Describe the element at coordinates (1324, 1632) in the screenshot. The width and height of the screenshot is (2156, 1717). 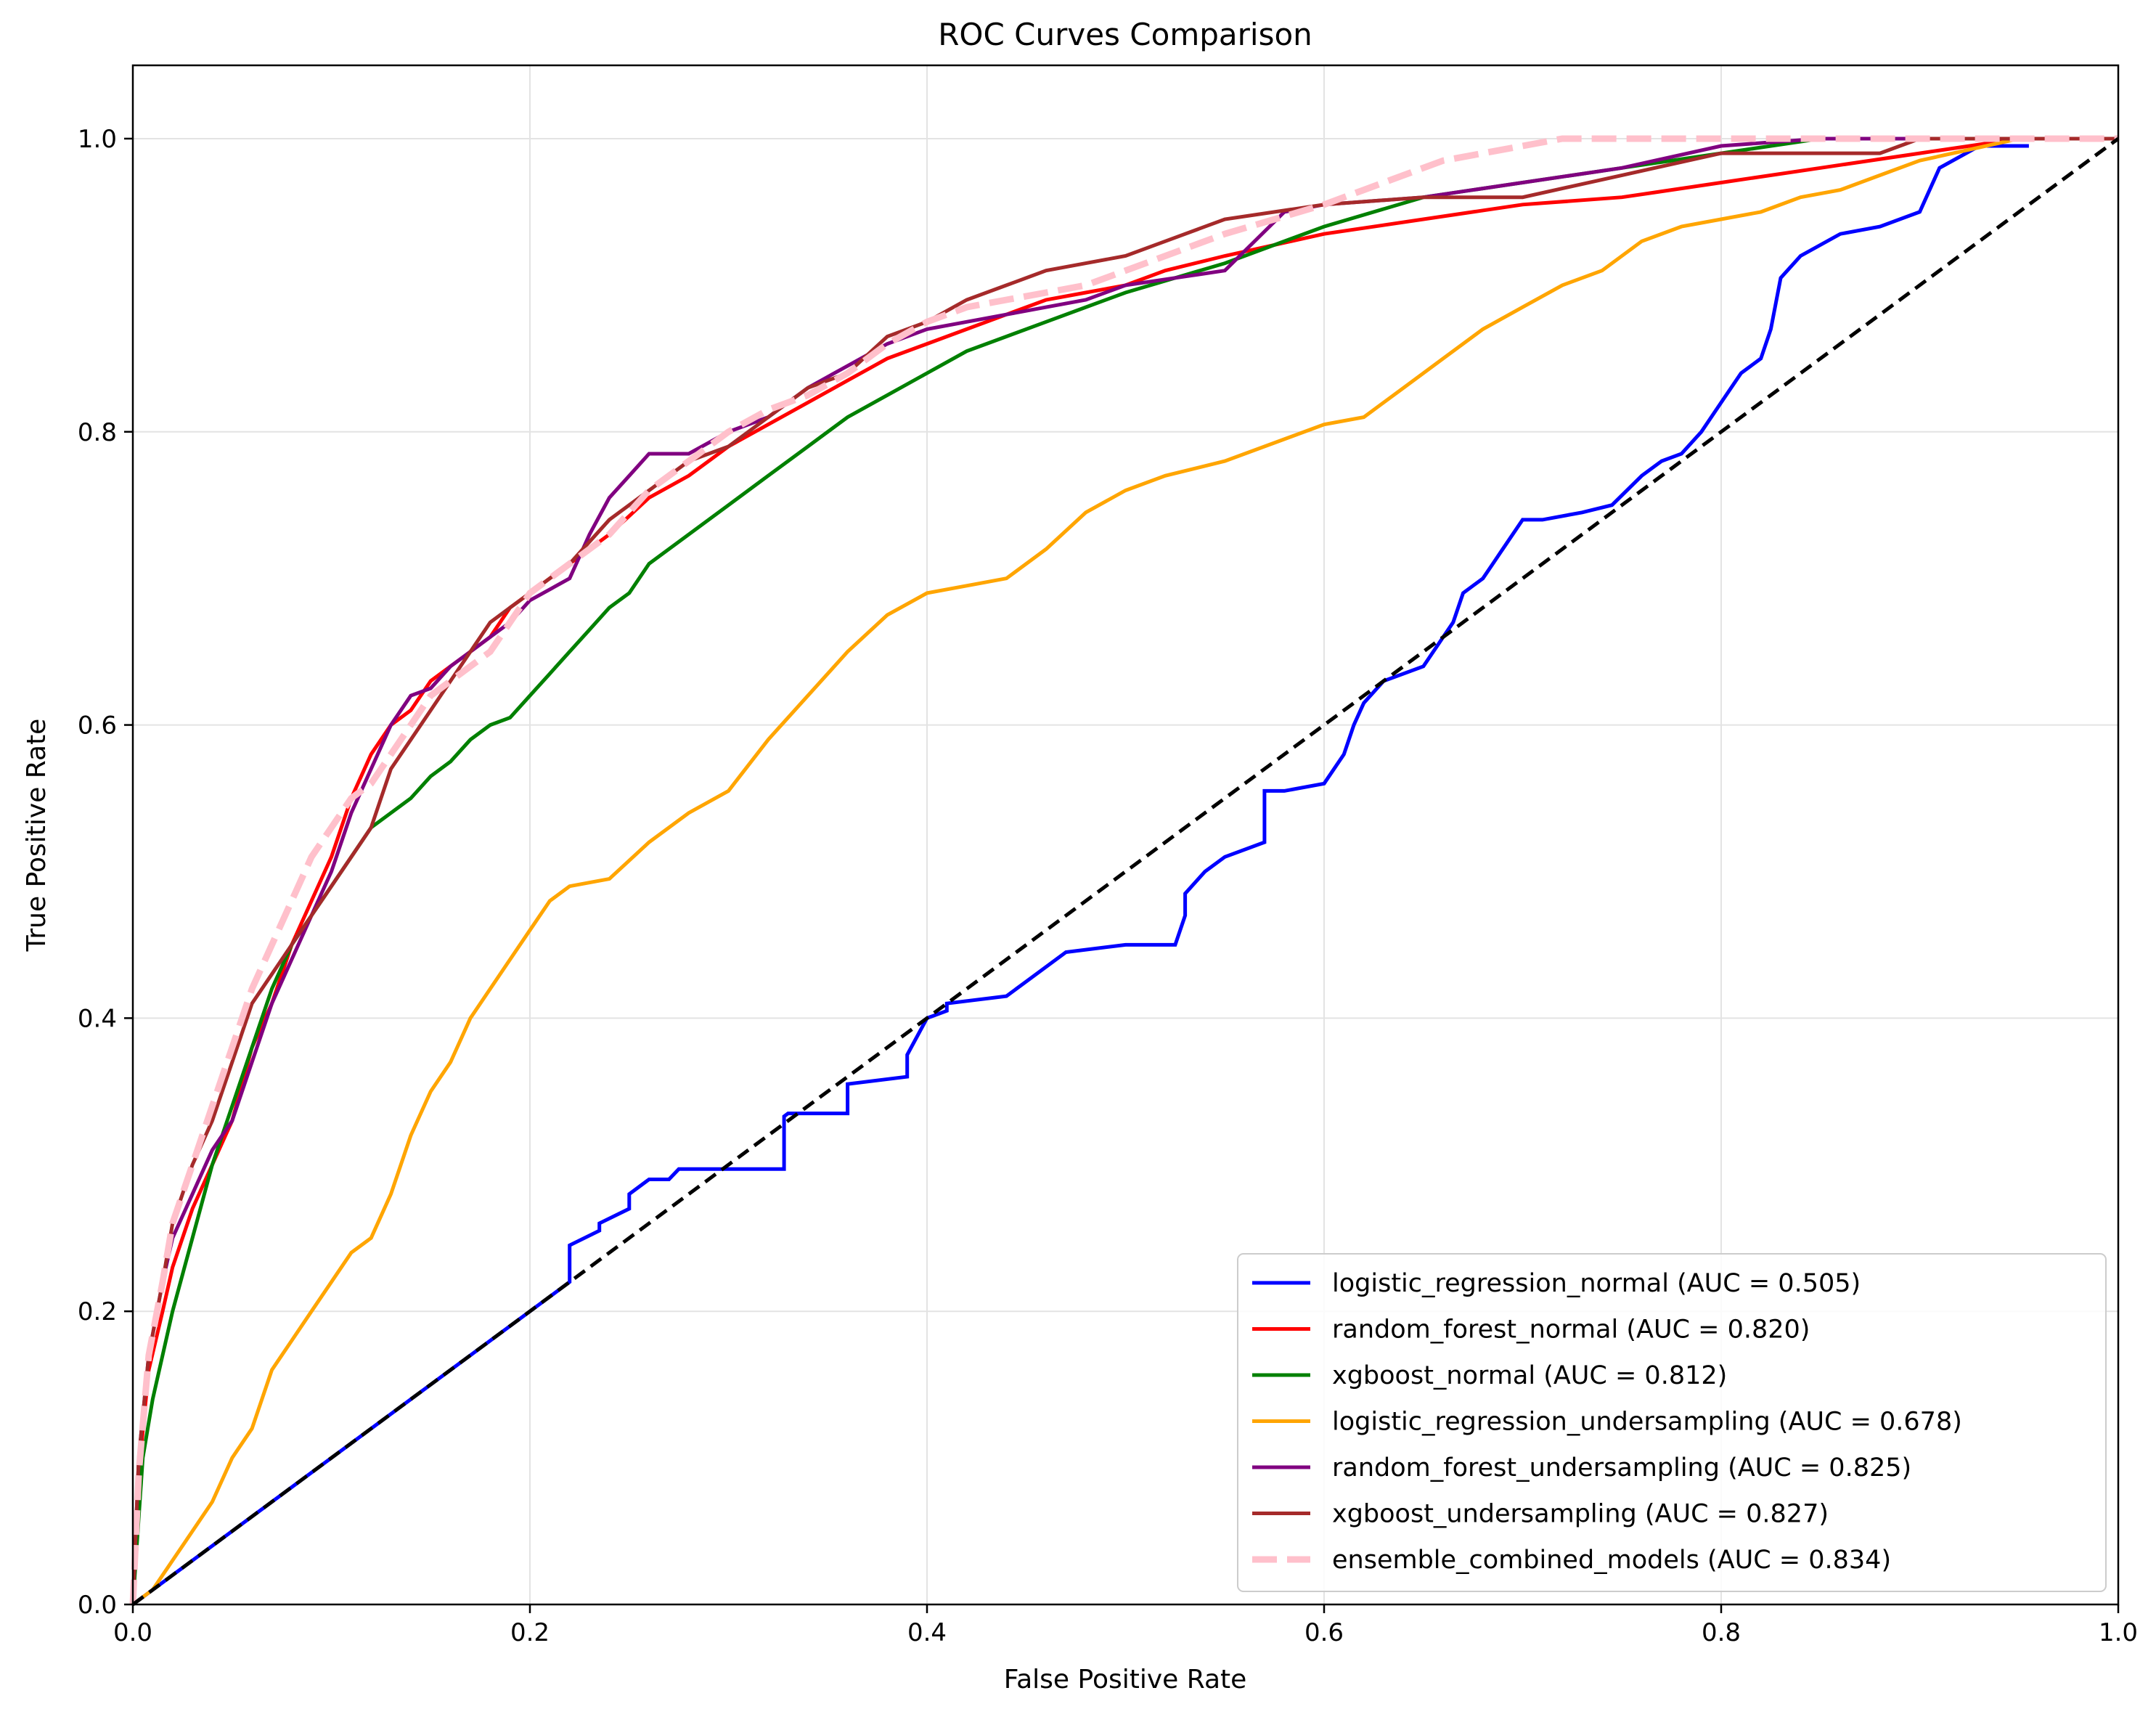
I see `x-tick-label: 0.6` at that location.